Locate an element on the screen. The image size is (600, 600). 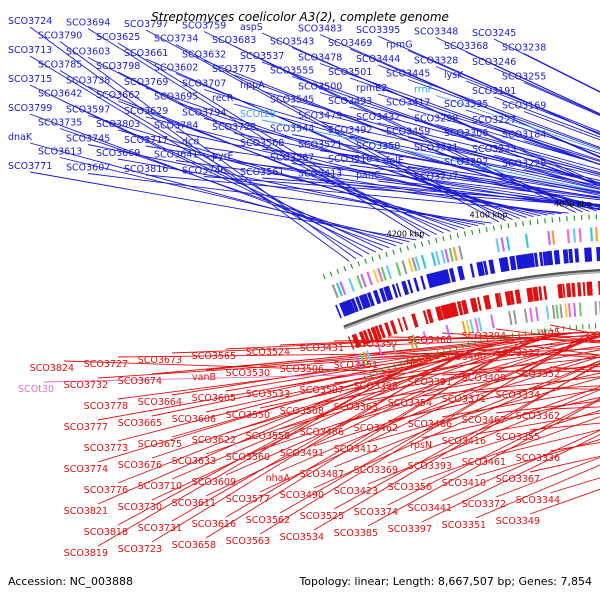
gene-label: SCO3602 is located at coordinates (176, 68).